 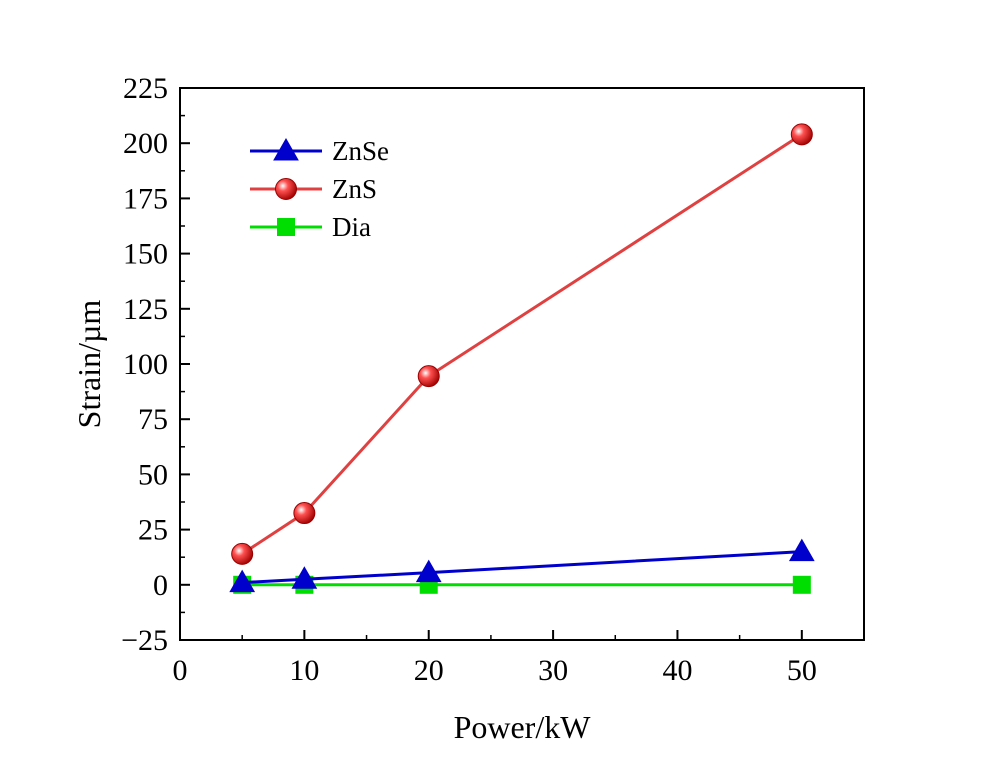 What do you see at coordinates (553, 670) in the screenshot?
I see `x-tick-label: 30` at bounding box center [553, 670].